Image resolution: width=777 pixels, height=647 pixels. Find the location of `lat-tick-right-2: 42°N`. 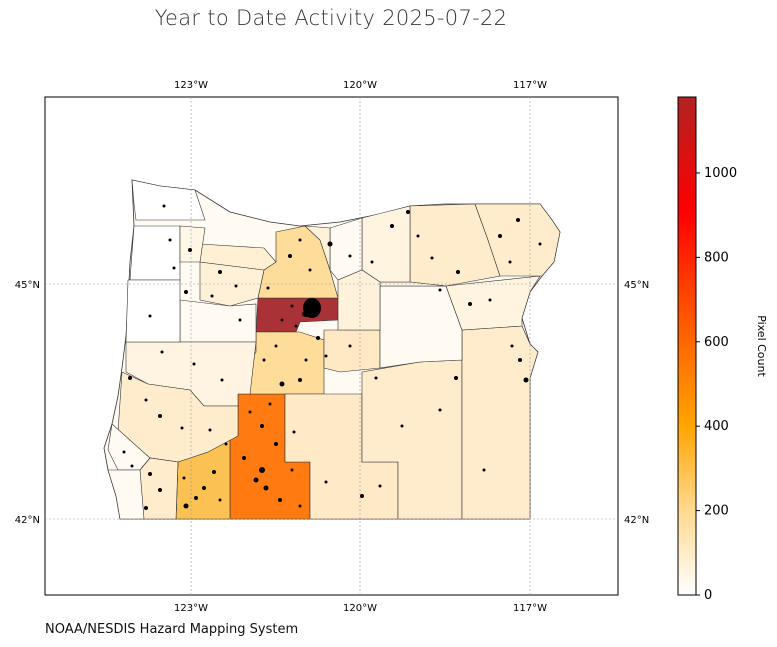

lat-tick-right-2: 42°N is located at coordinates (636, 520).